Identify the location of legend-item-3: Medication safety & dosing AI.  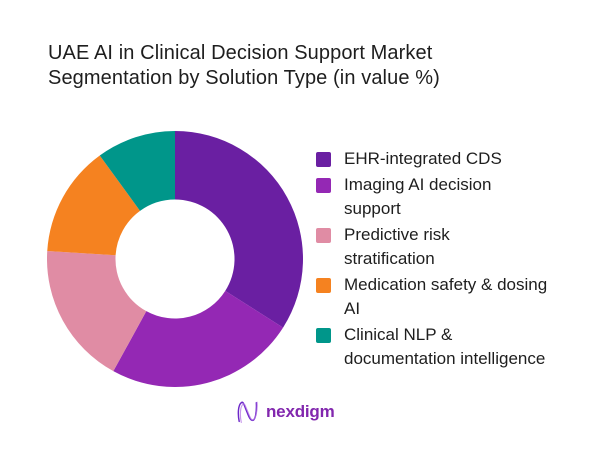
(459, 297).